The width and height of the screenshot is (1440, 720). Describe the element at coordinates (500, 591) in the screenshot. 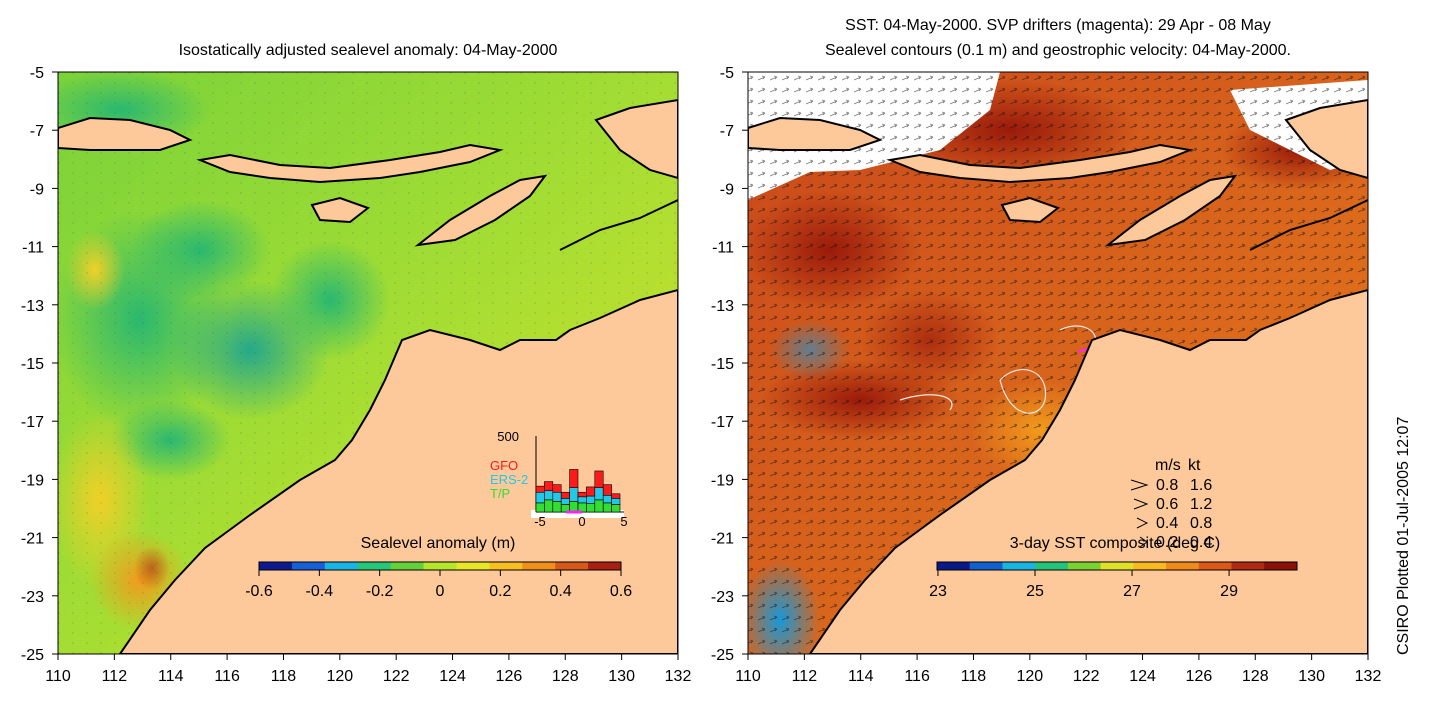

I see `colorbar-tick-label: 0.2` at that location.